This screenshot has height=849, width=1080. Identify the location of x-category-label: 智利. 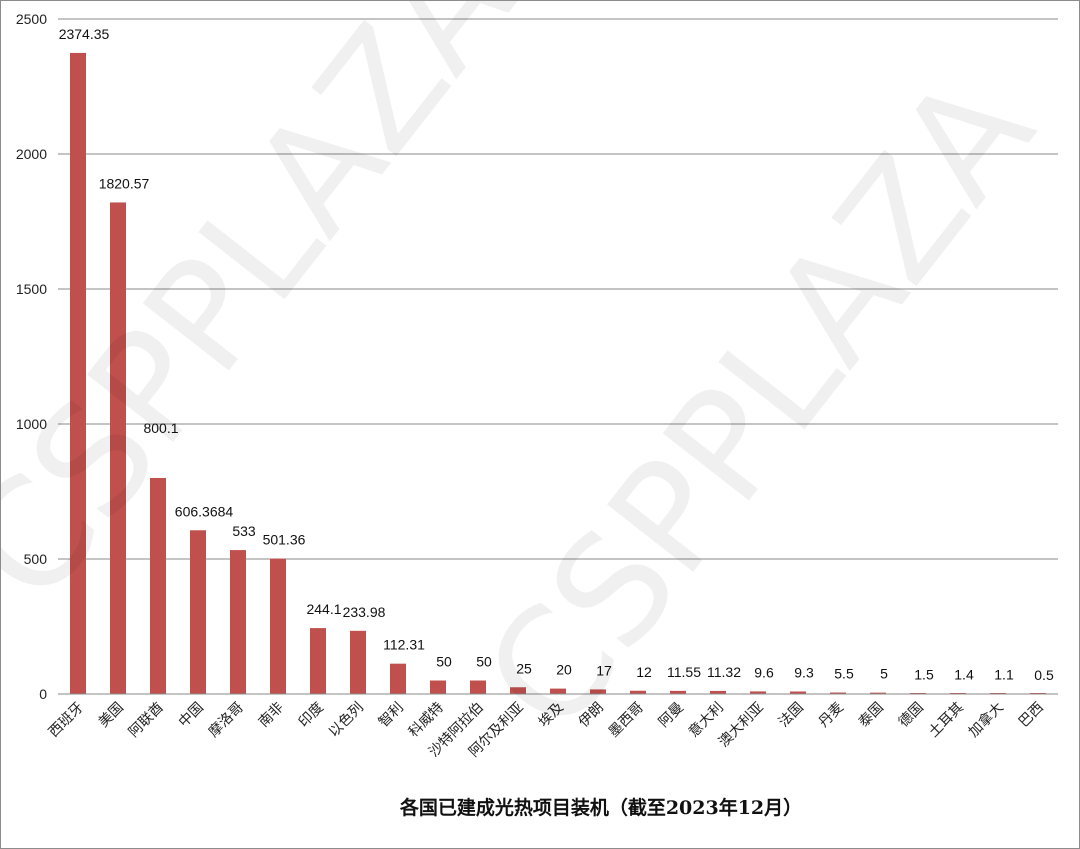
(391, 715).